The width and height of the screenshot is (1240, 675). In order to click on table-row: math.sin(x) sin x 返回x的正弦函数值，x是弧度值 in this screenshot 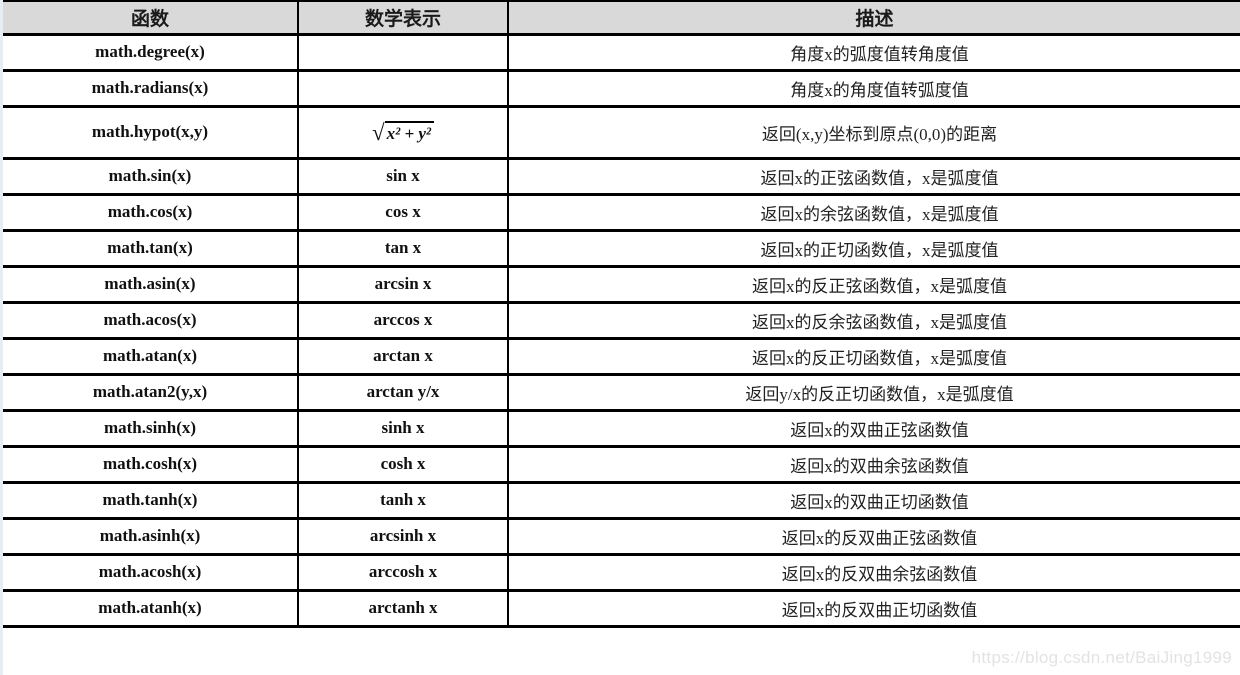, I will do `click(621, 176)`.